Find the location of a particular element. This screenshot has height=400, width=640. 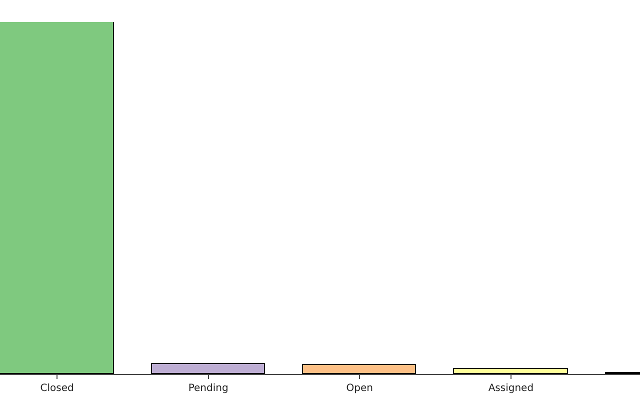

x-tick-label: Closed is located at coordinates (57, 388).